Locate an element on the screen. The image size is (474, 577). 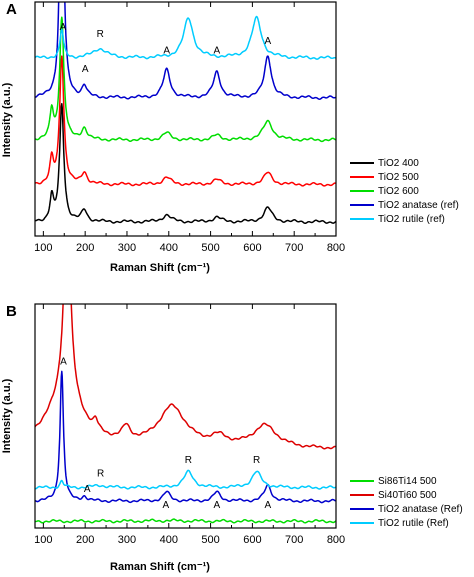
legend-entry: TiO2 anatase (ref) is located at coordinates (418, 205).